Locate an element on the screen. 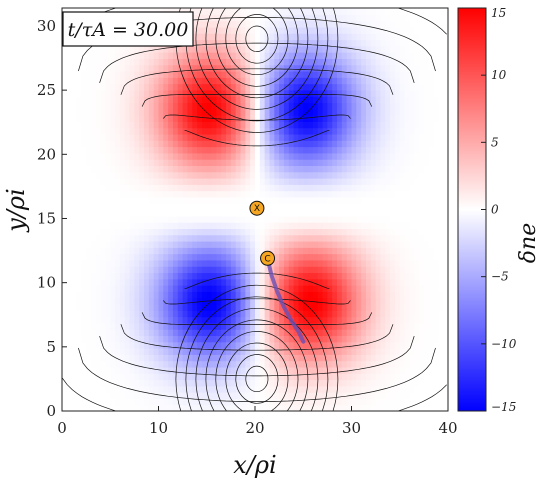 The width and height of the screenshot is (553, 482). colorbar-tick-label: 5 is located at coordinates (495, 142).